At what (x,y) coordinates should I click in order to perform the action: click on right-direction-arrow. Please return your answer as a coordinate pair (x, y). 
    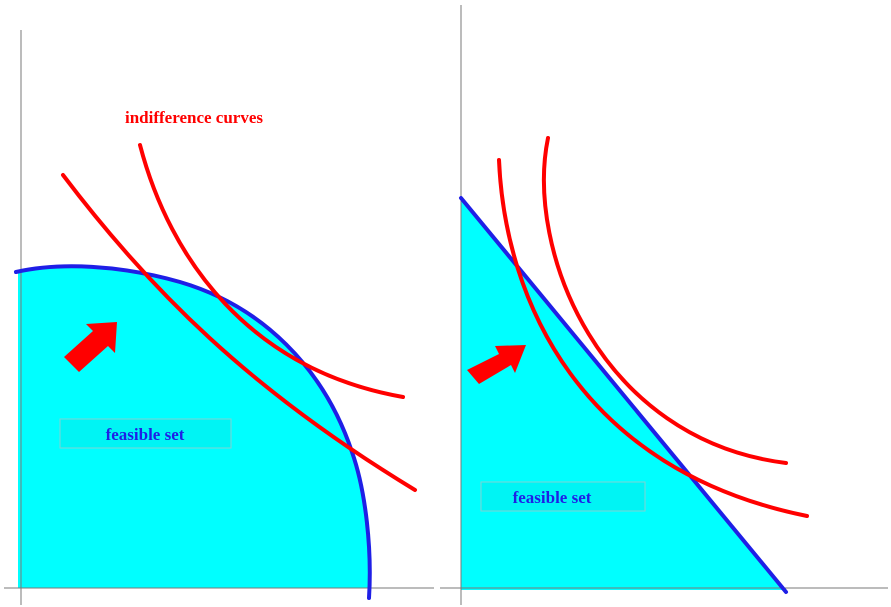
    Looking at the image, I should click on (496, 364).